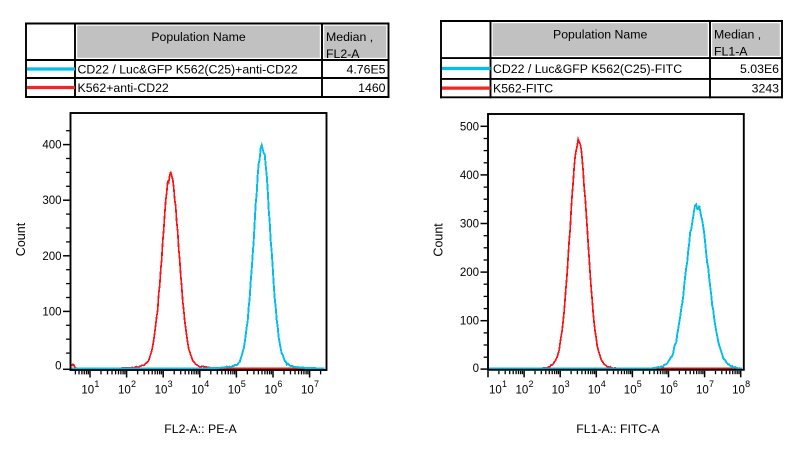  Describe the element at coordinates (200, 429) in the screenshot. I see `svg-text: FL2-A:: PE-A` at that location.